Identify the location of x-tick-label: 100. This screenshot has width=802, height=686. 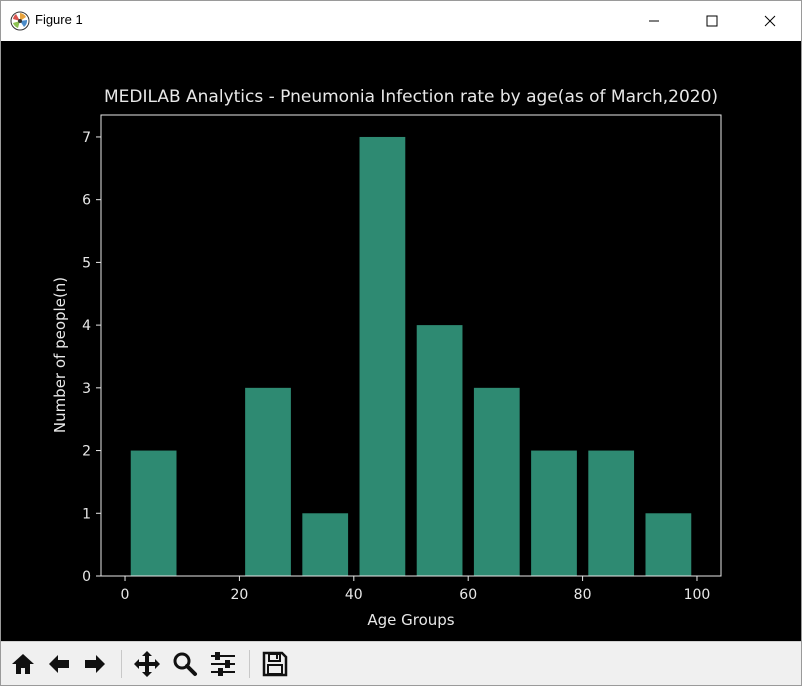
(697, 595).